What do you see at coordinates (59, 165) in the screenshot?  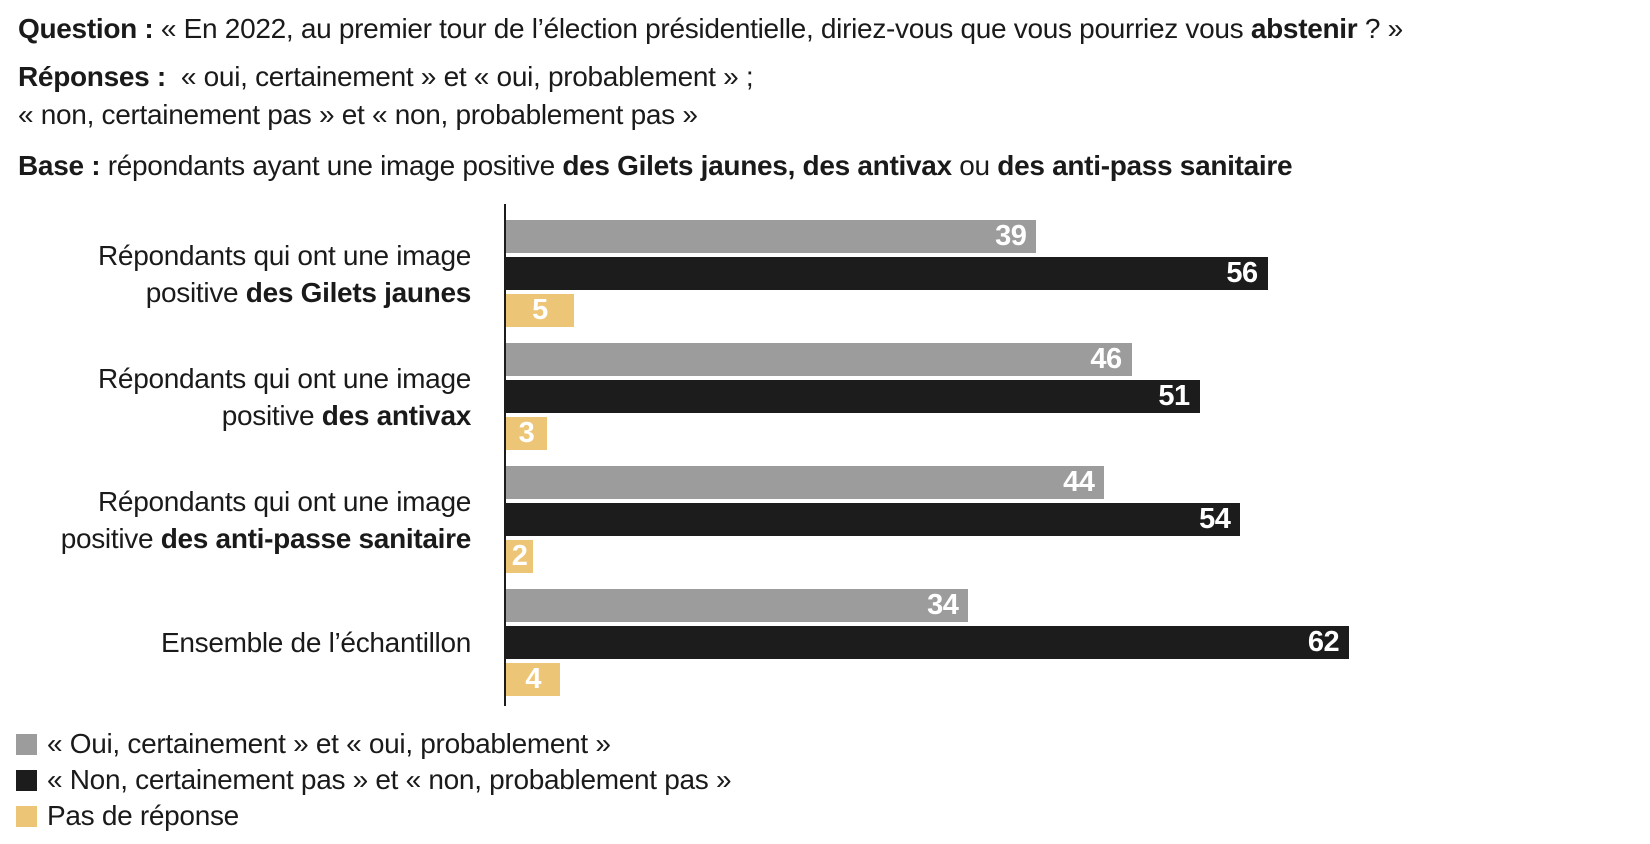 I see `base-label: Base :` at bounding box center [59, 165].